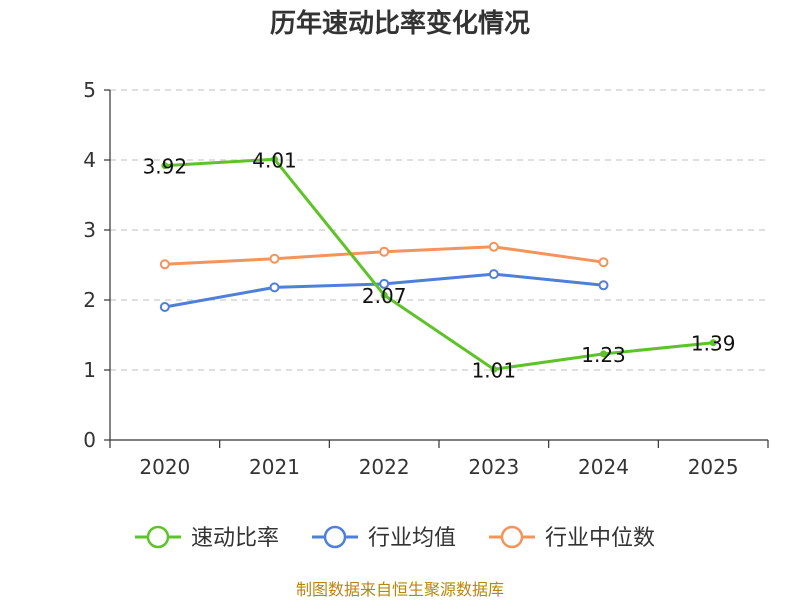  I want to click on x-tick-label: 2025, so click(713, 467).